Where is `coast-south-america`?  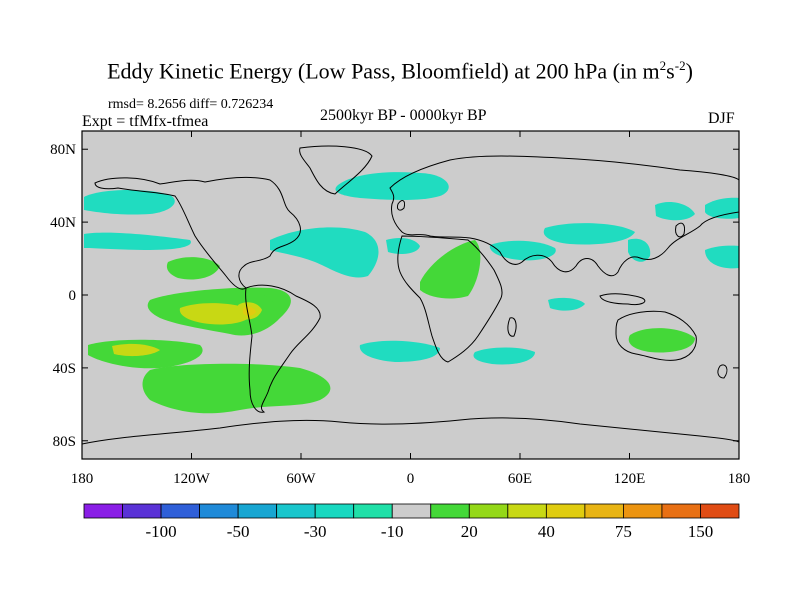
coast-south-america is located at coordinates (283, 348).